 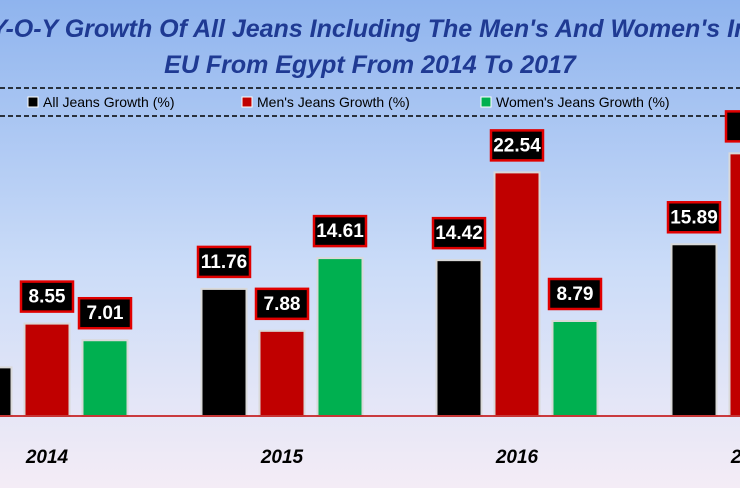 I want to click on data-label-men-2015: 7.88, so click(x=282, y=304).